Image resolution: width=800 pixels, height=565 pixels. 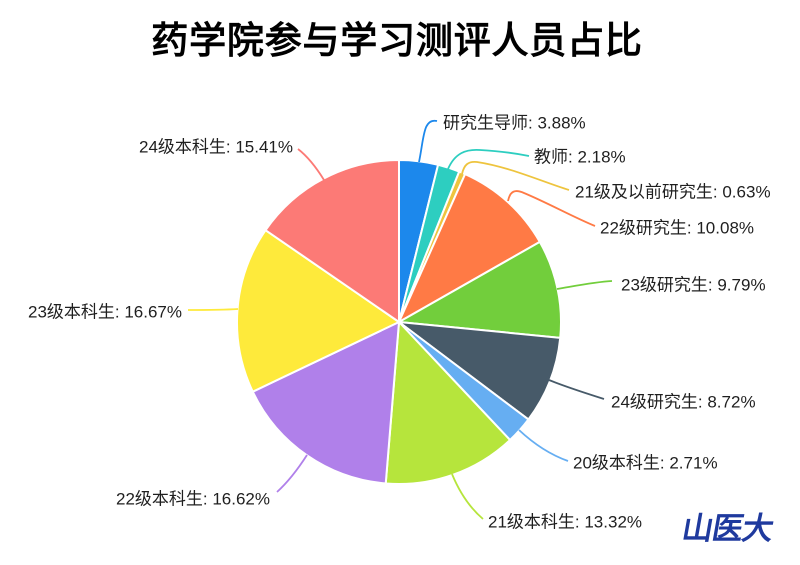 What do you see at coordinates (193, 499) in the screenshot?
I see `slice-label-8: 22级本科生: 16.62%` at bounding box center [193, 499].